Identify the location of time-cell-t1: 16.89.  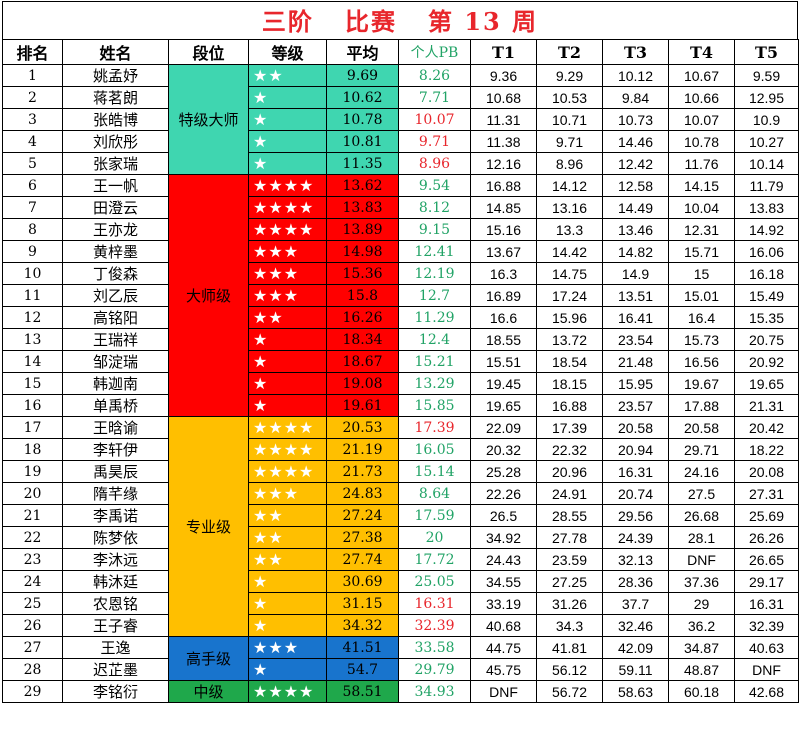
(503, 295).